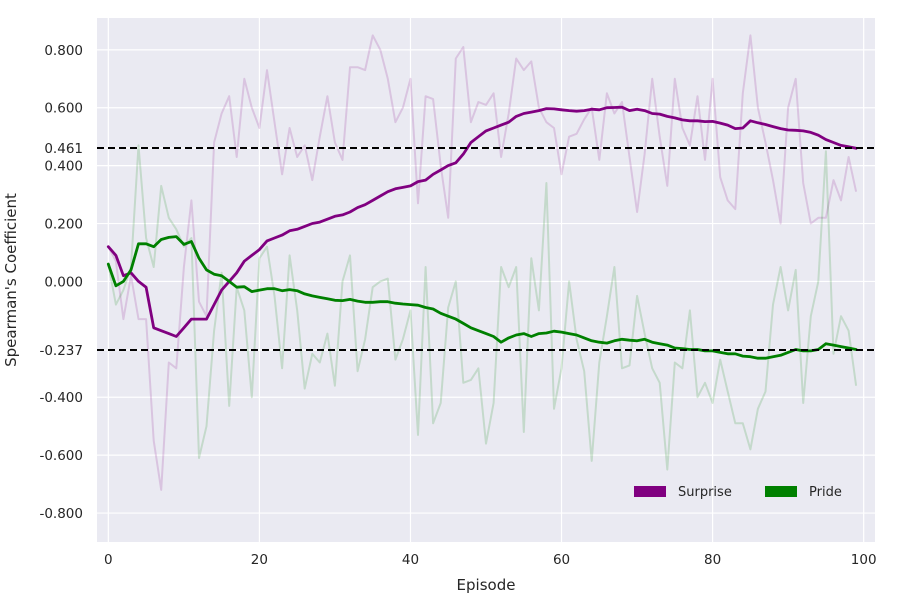  Describe the element at coordinates (61, 351) in the screenshot. I see `y-tick-label: -0.237` at that location.